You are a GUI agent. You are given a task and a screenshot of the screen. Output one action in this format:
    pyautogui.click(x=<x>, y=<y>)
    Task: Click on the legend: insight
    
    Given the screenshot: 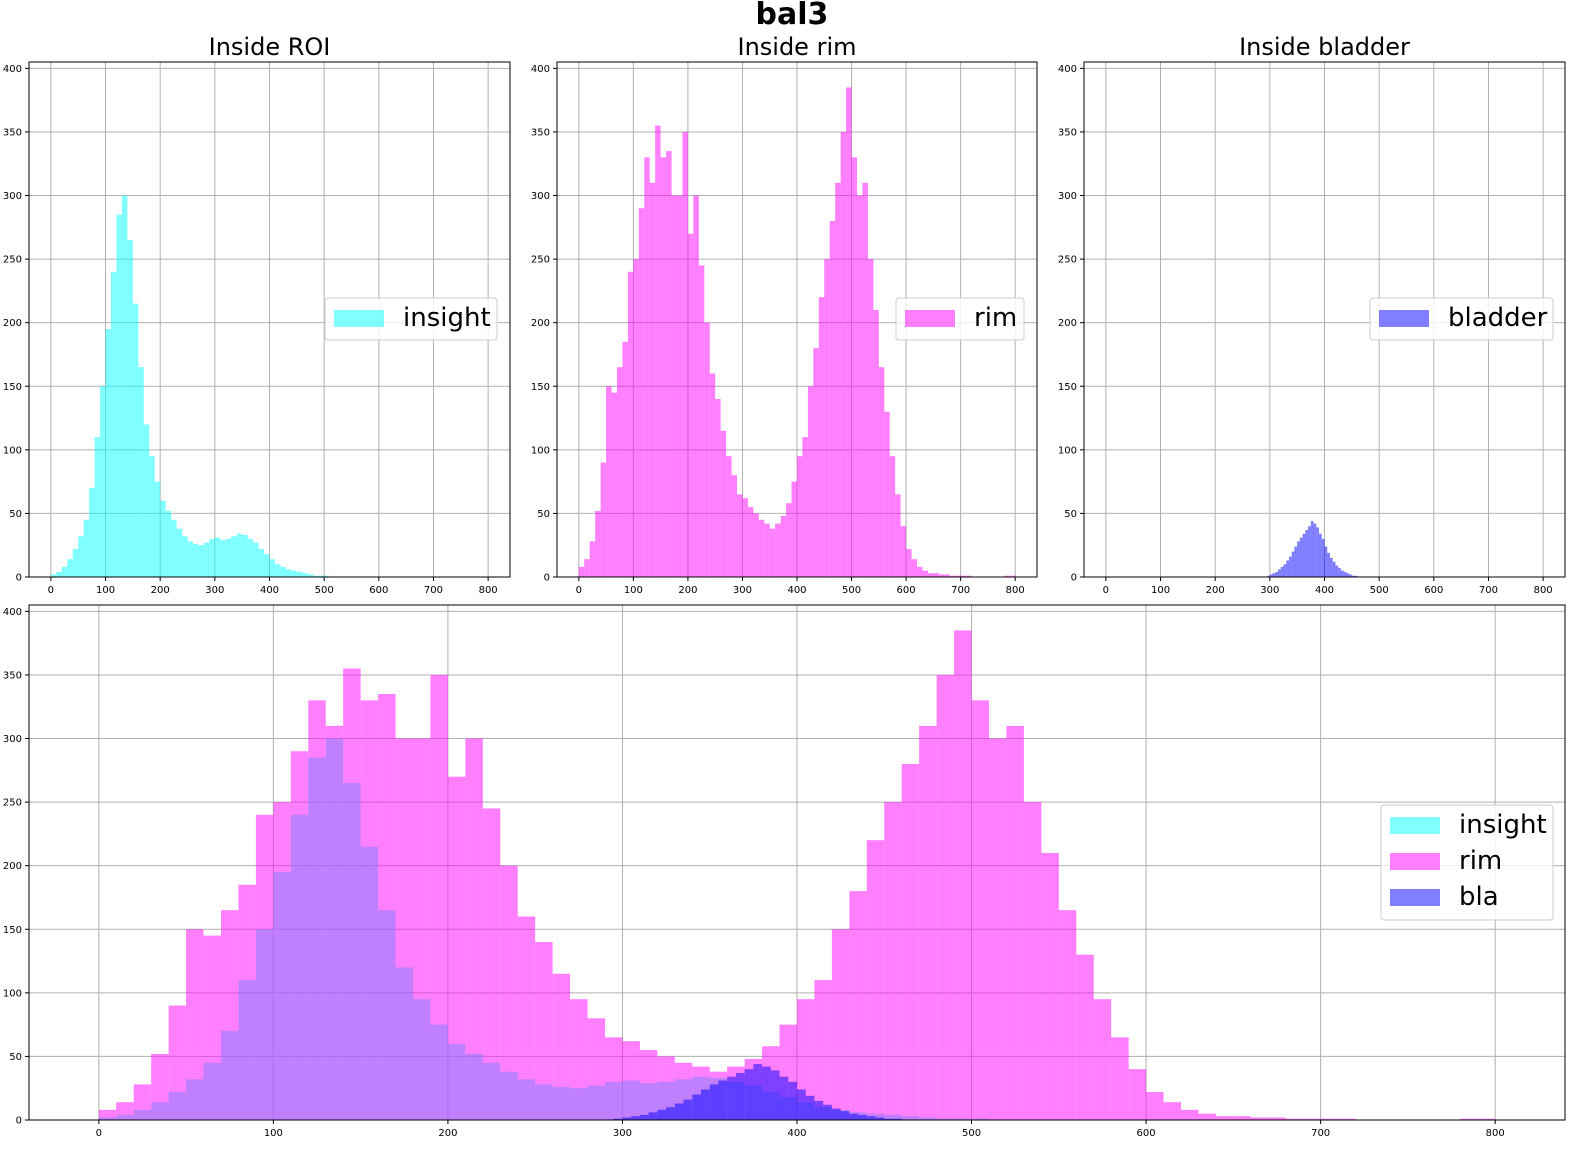 What is the action you would take?
    pyautogui.click(x=411, y=319)
    